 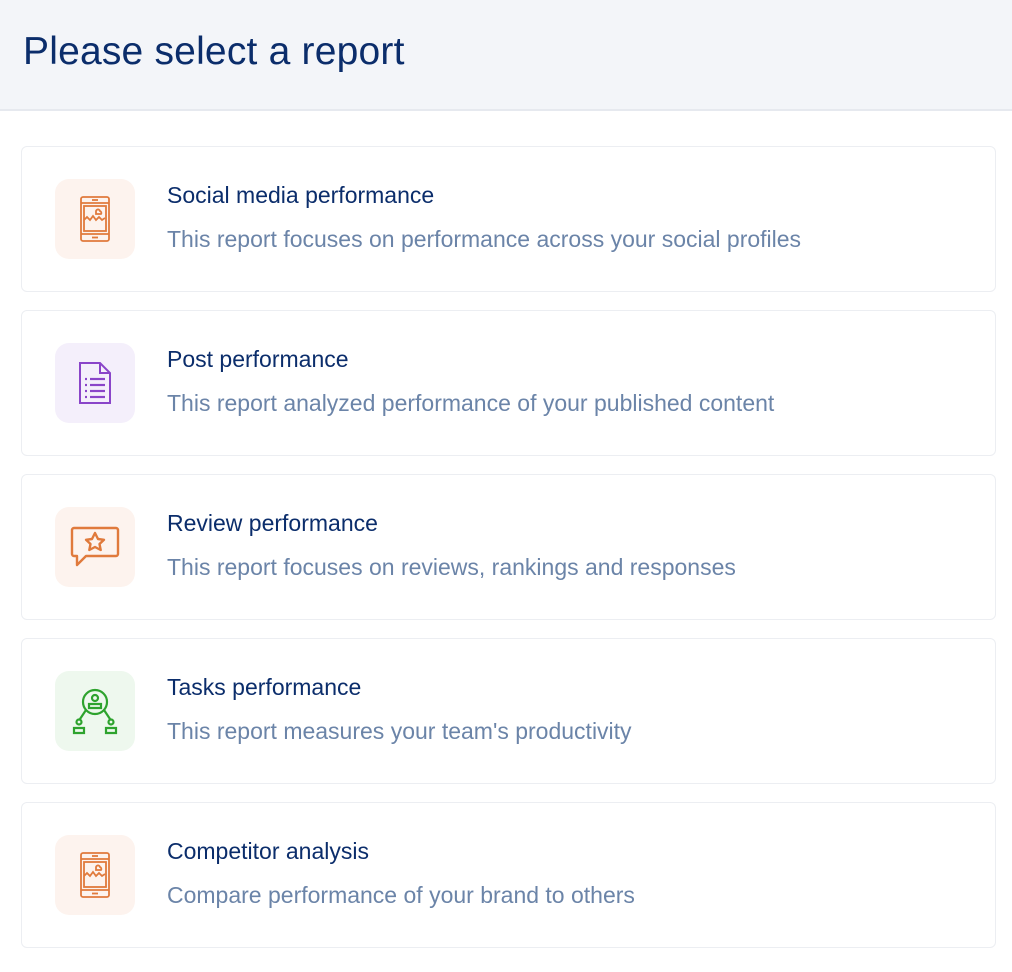 I want to click on report-title: Social media performance, so click(x=301, y=195).